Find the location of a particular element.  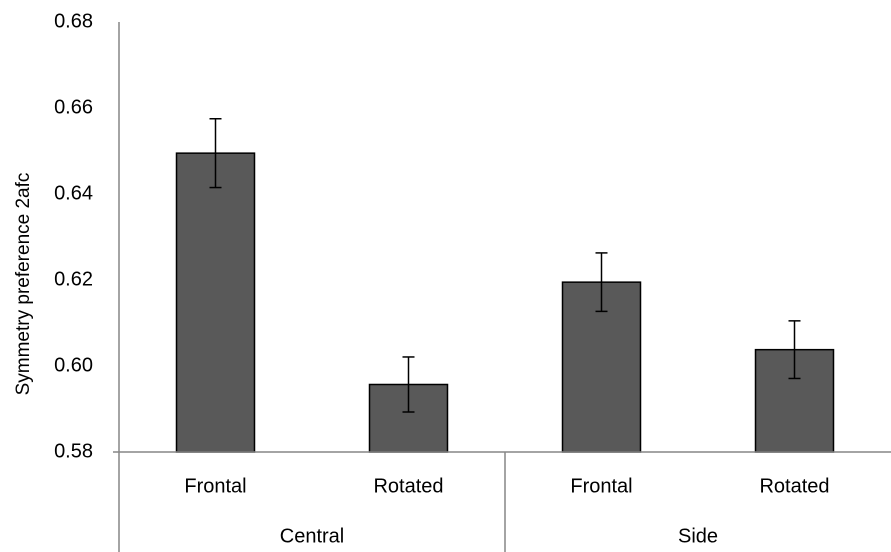

category-labels: Frontal Rotated Frontal Rotated is located at coordinates (506, 486).